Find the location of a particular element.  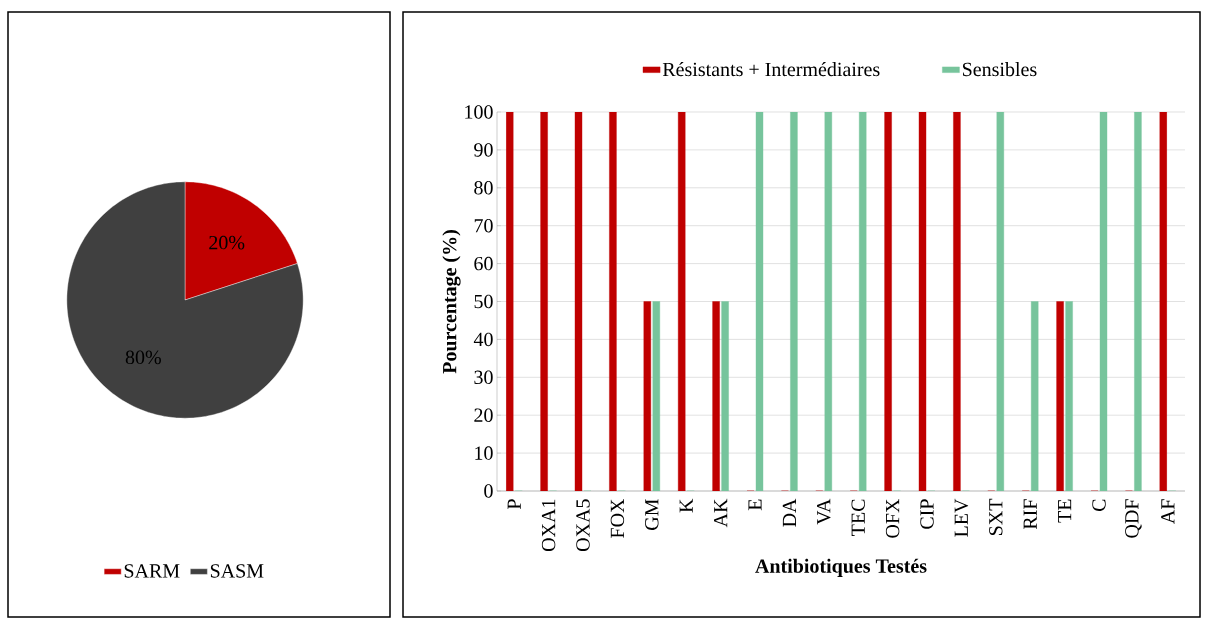

x-tick-label: SXT is located at coordinates (996, 516).